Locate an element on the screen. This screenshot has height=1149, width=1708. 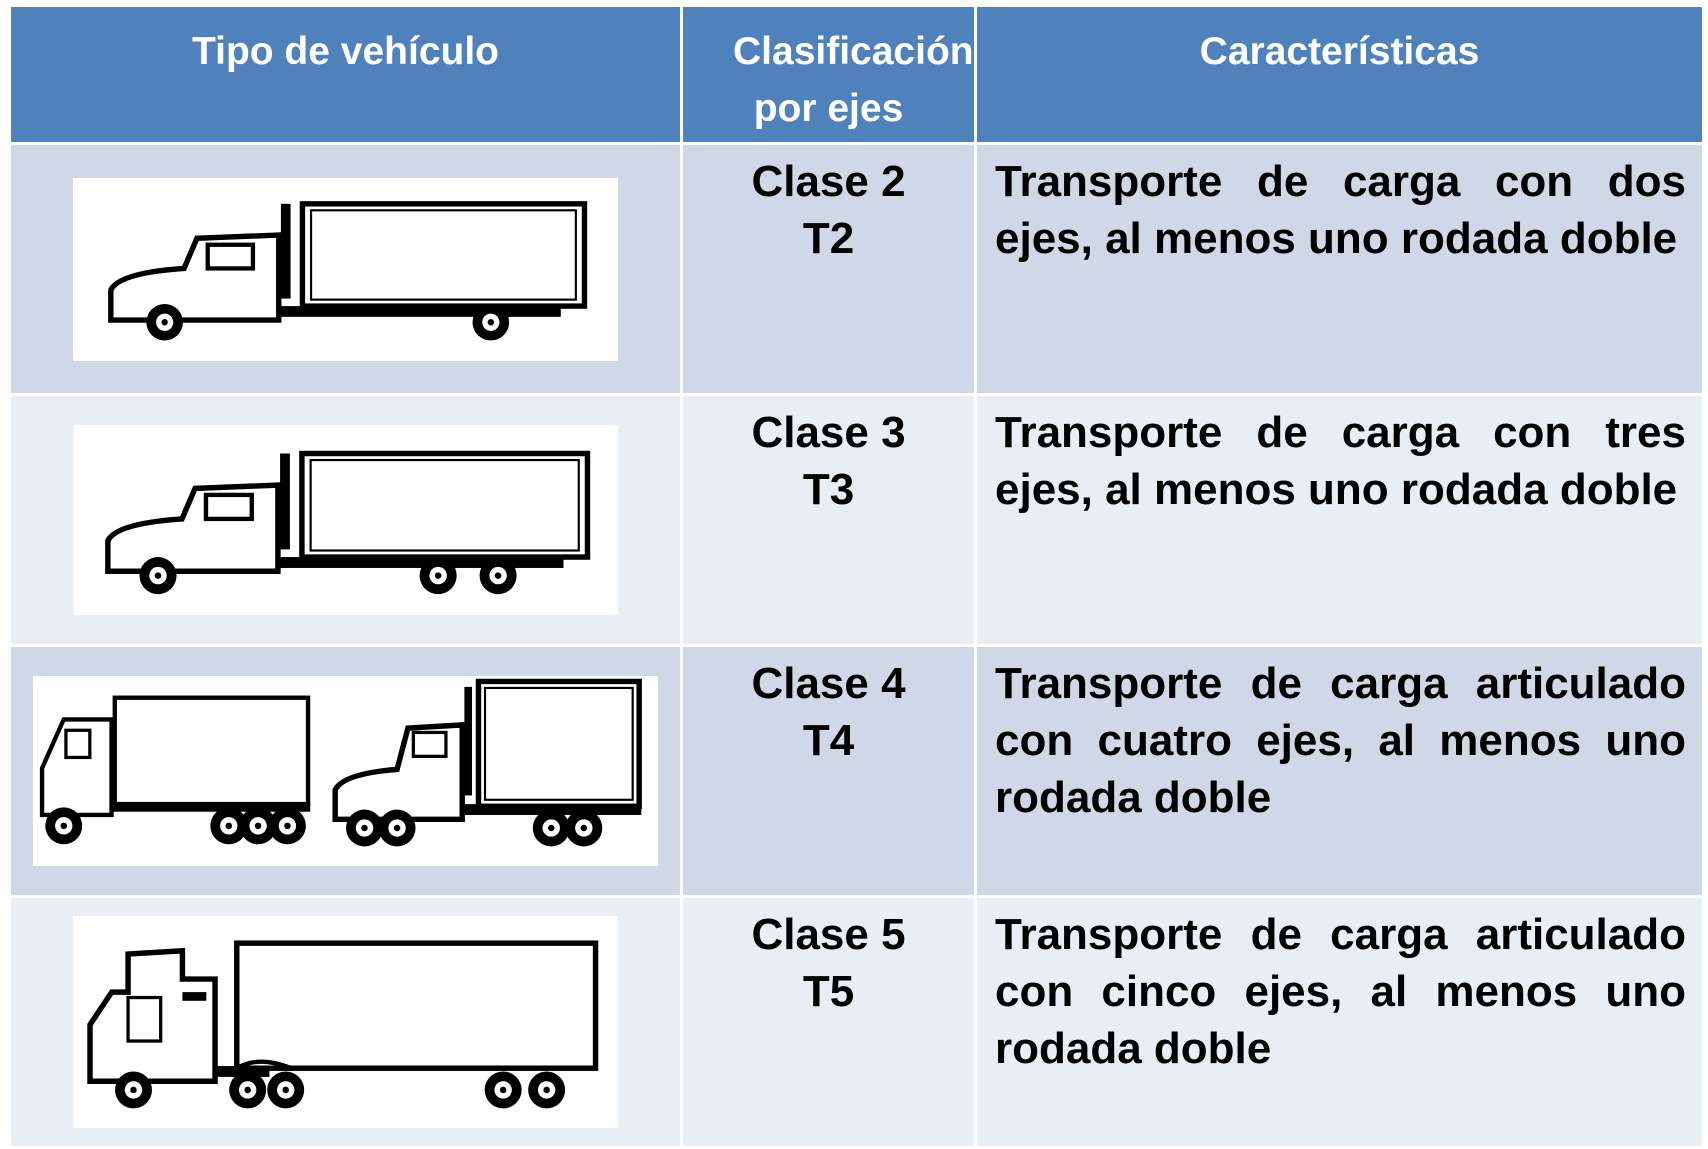
truck-t4 is located at coordinates (345, 771).